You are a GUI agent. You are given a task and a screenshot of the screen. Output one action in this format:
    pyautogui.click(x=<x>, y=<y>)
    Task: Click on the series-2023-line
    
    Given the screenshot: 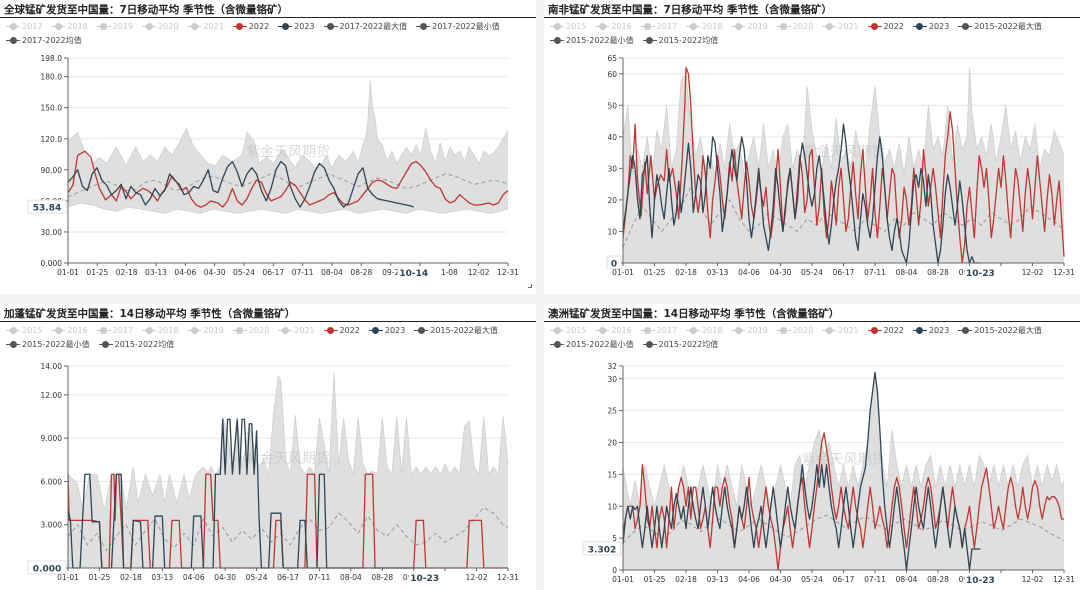 What is the action you would take?
    pyautogui.click(x=240, y=184)
    